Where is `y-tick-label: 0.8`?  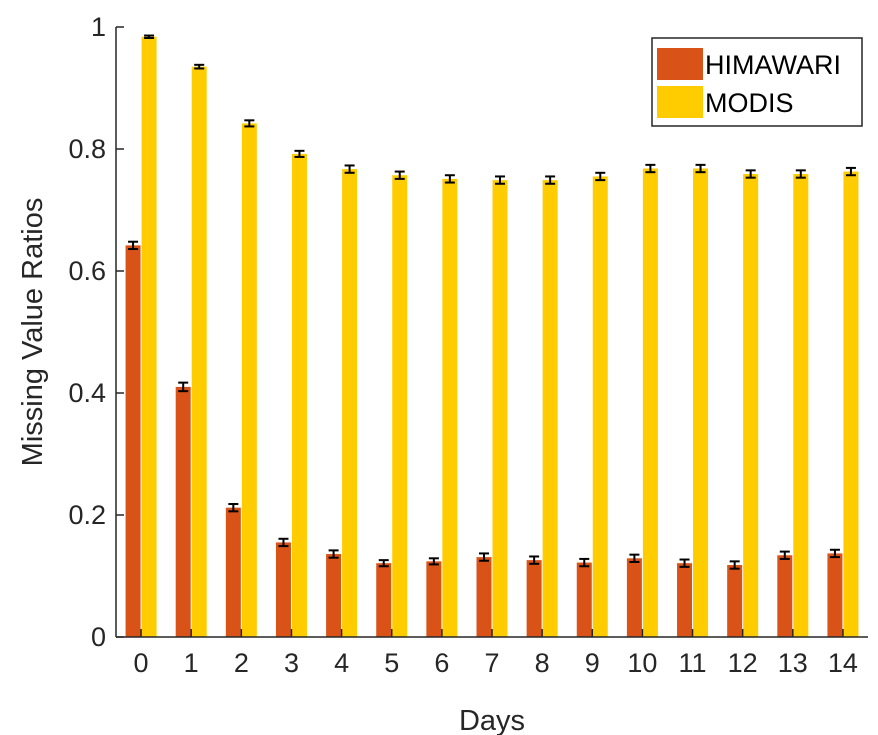
y-tick-label: 0.8 is located at coordinates (87, 149).